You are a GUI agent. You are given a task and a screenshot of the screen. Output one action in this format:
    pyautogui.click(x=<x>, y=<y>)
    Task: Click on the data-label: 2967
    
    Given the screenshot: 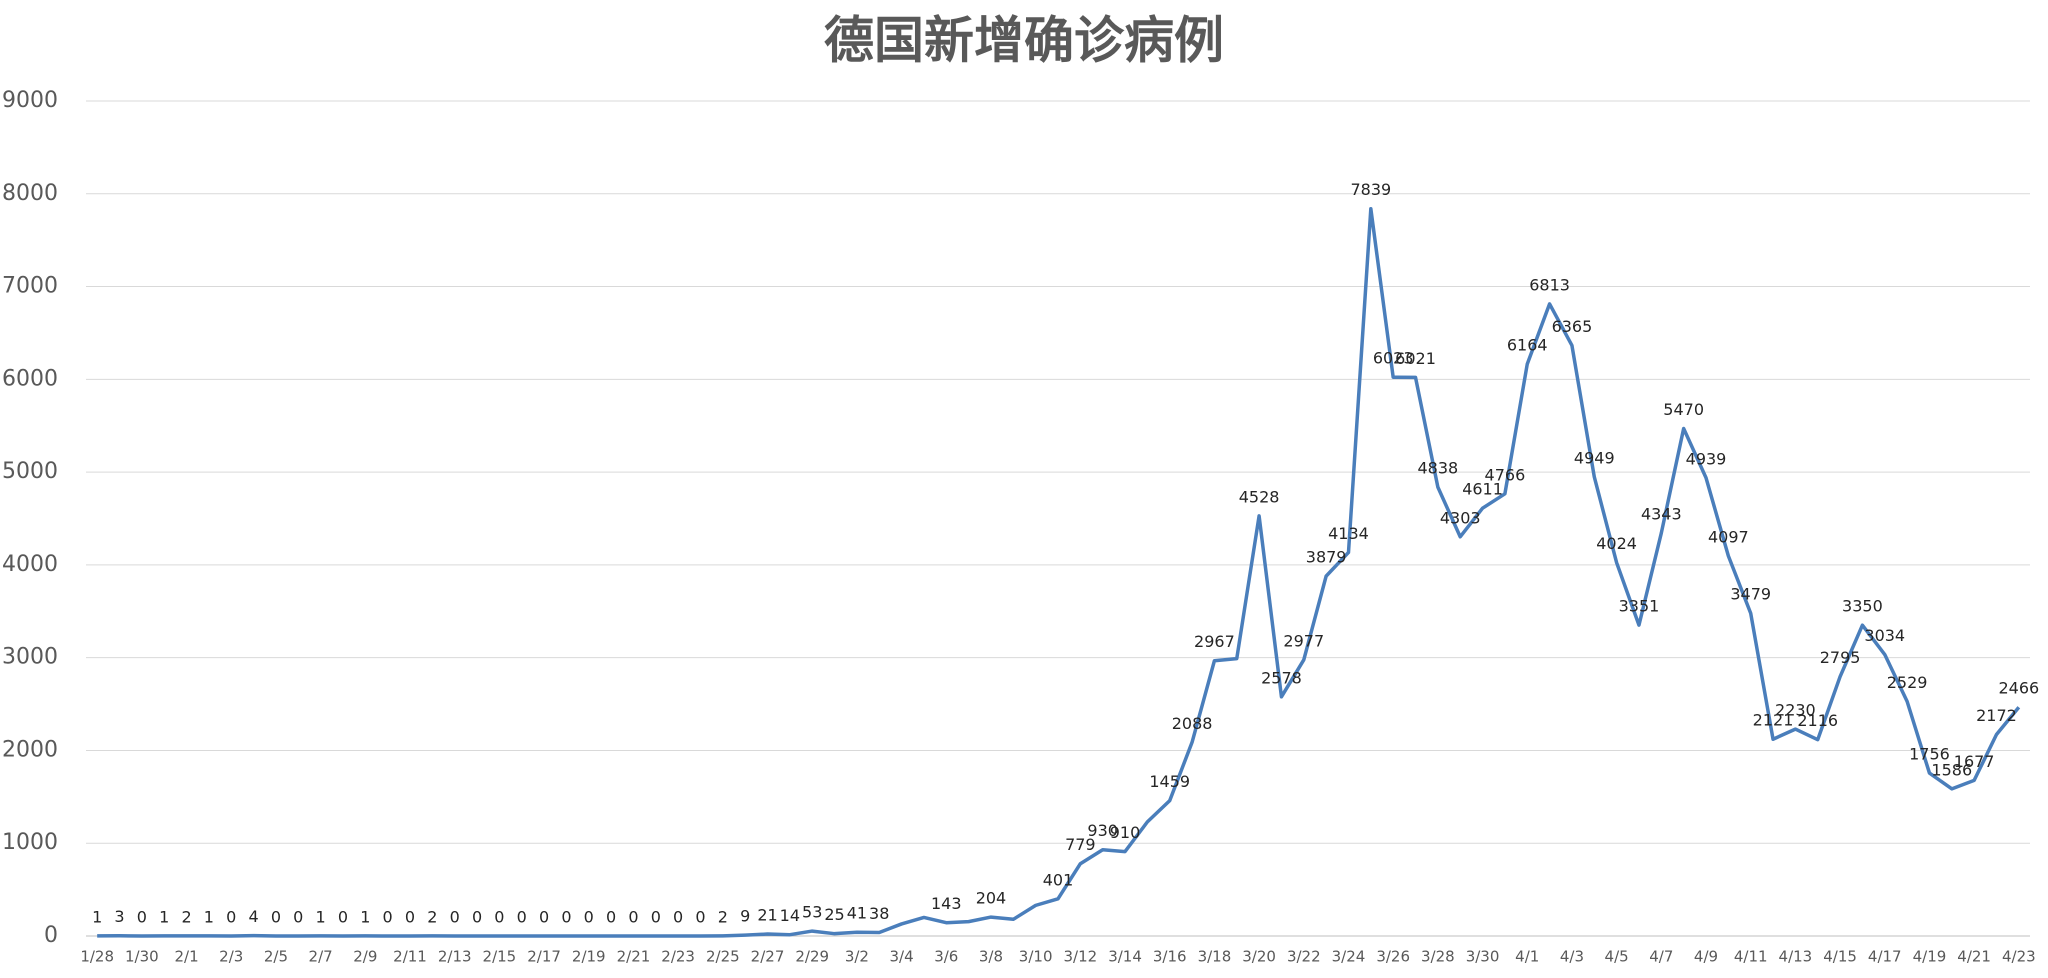 What is the action you would take?
    pyautogui.click(x=1214, y=641)
    